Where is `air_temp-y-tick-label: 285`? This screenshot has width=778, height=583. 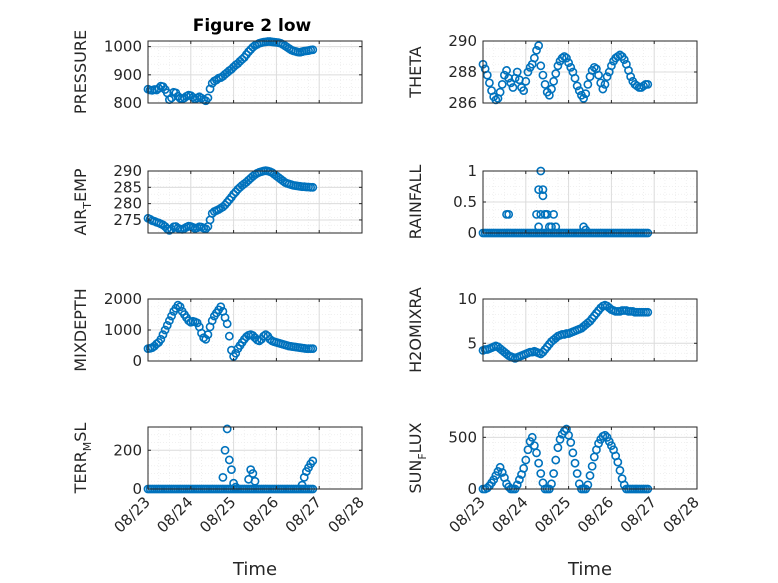 air_temp-y-tick-label: 285 is located at coordinates (127, 187).